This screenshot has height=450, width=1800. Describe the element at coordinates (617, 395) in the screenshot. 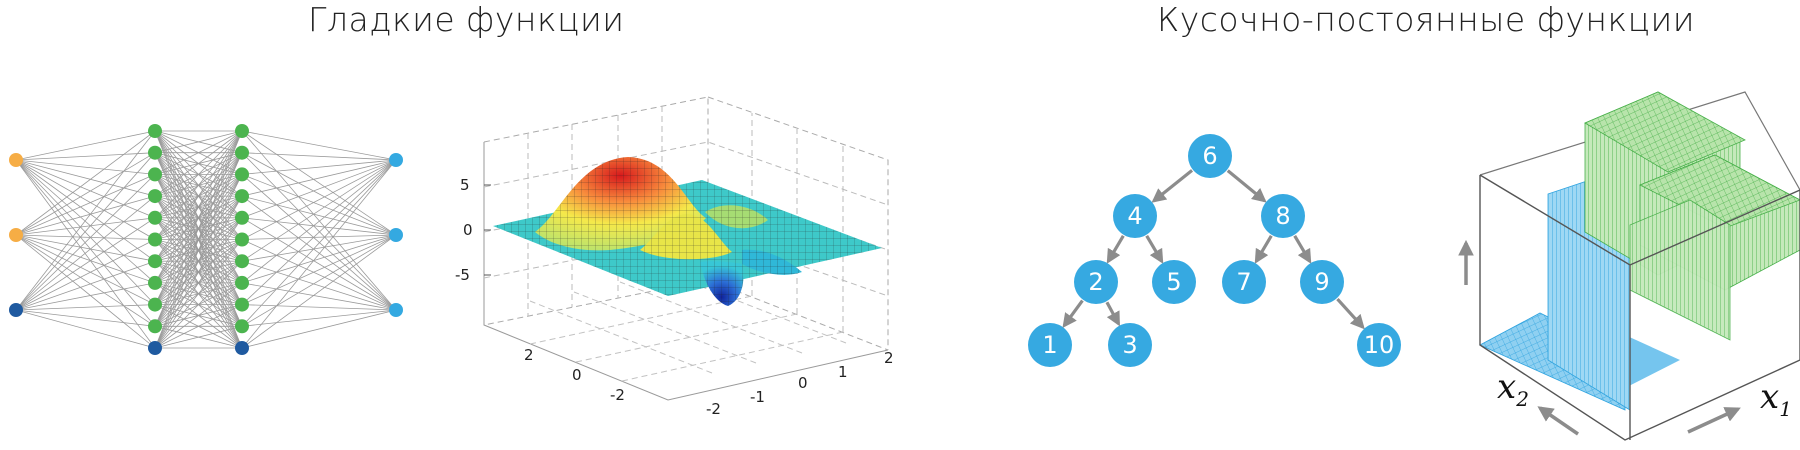

I see `y-tick-minus2: -2` at that location.